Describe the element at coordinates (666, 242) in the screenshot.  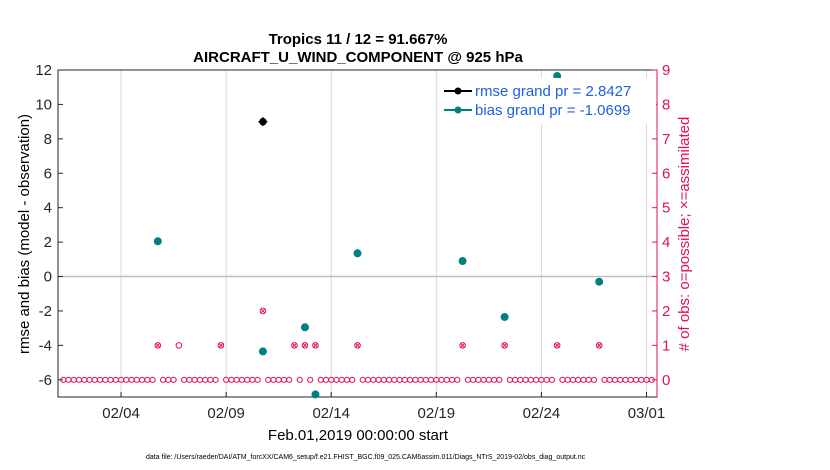
I see `y2-tick-label: 4` at that location.